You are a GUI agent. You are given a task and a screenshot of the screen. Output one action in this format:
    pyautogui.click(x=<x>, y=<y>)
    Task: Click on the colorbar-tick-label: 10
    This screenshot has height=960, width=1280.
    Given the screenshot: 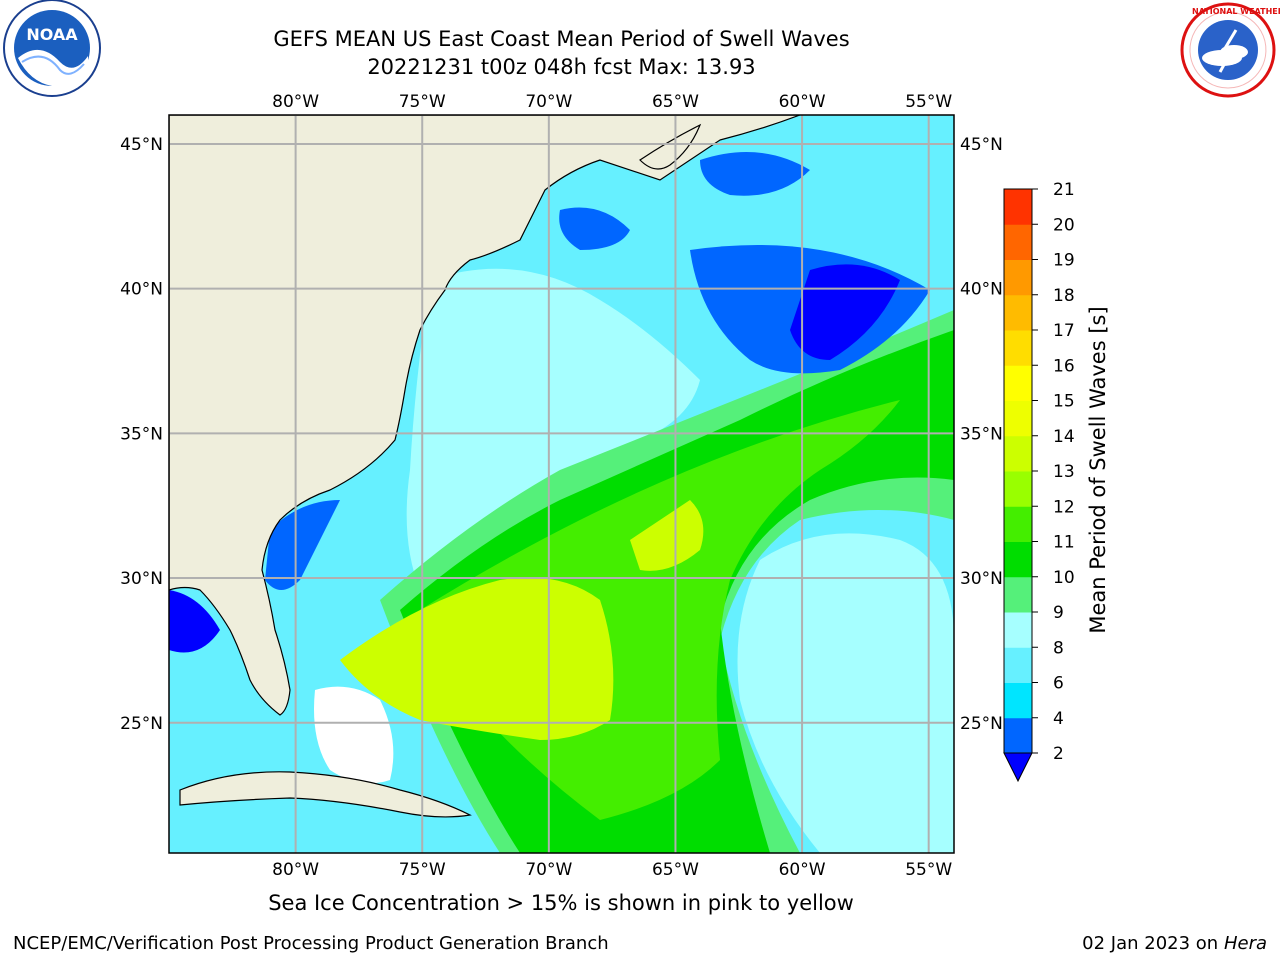 What is the action you would take?
    pyautogui.click(x=1064, y=578)
    